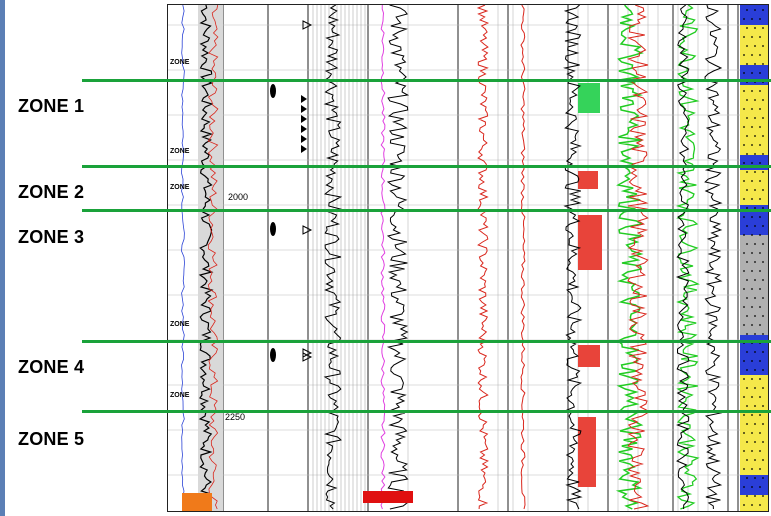 This screenshot has width=771, height=516. I want to click on zone-4-top-marker, so click(426, 341).